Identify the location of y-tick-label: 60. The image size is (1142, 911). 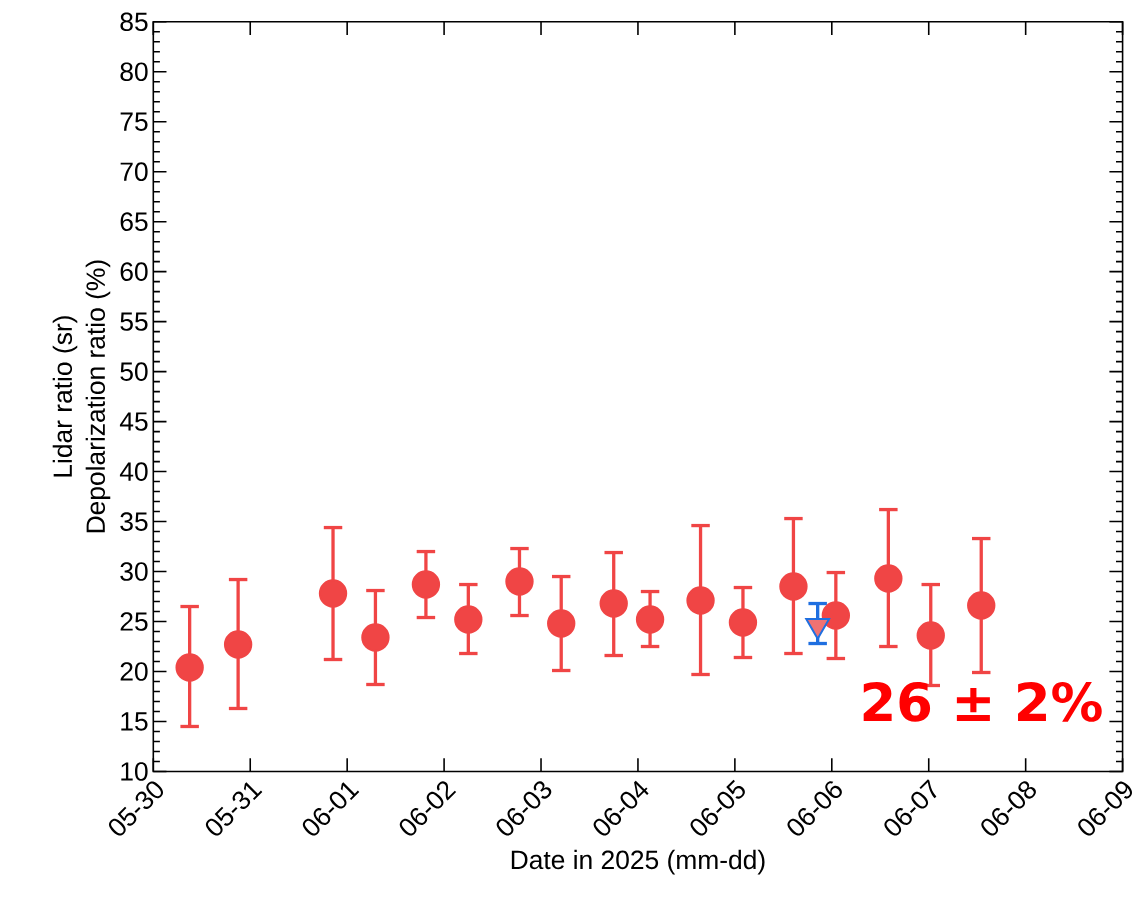
(134, 272).